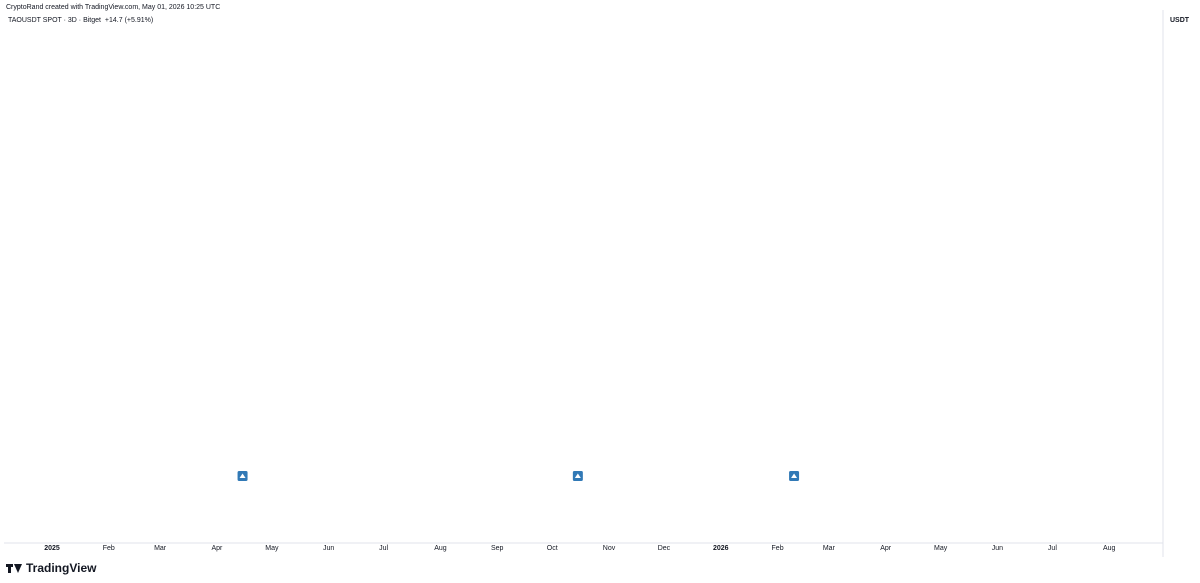 The height and width of the screenshot is (583, 1200). I want to click on price-axis-unit: USDT, so click(1180, 20).